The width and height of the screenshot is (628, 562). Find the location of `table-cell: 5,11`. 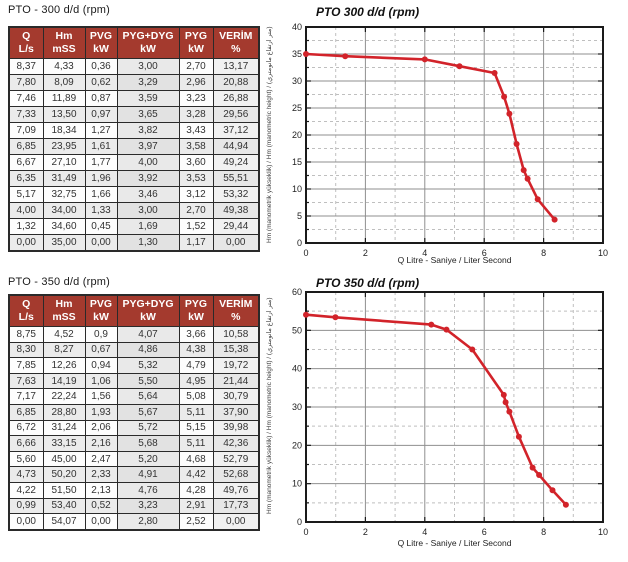

table-cell: 5,11 is located at coordinates (196, 412).